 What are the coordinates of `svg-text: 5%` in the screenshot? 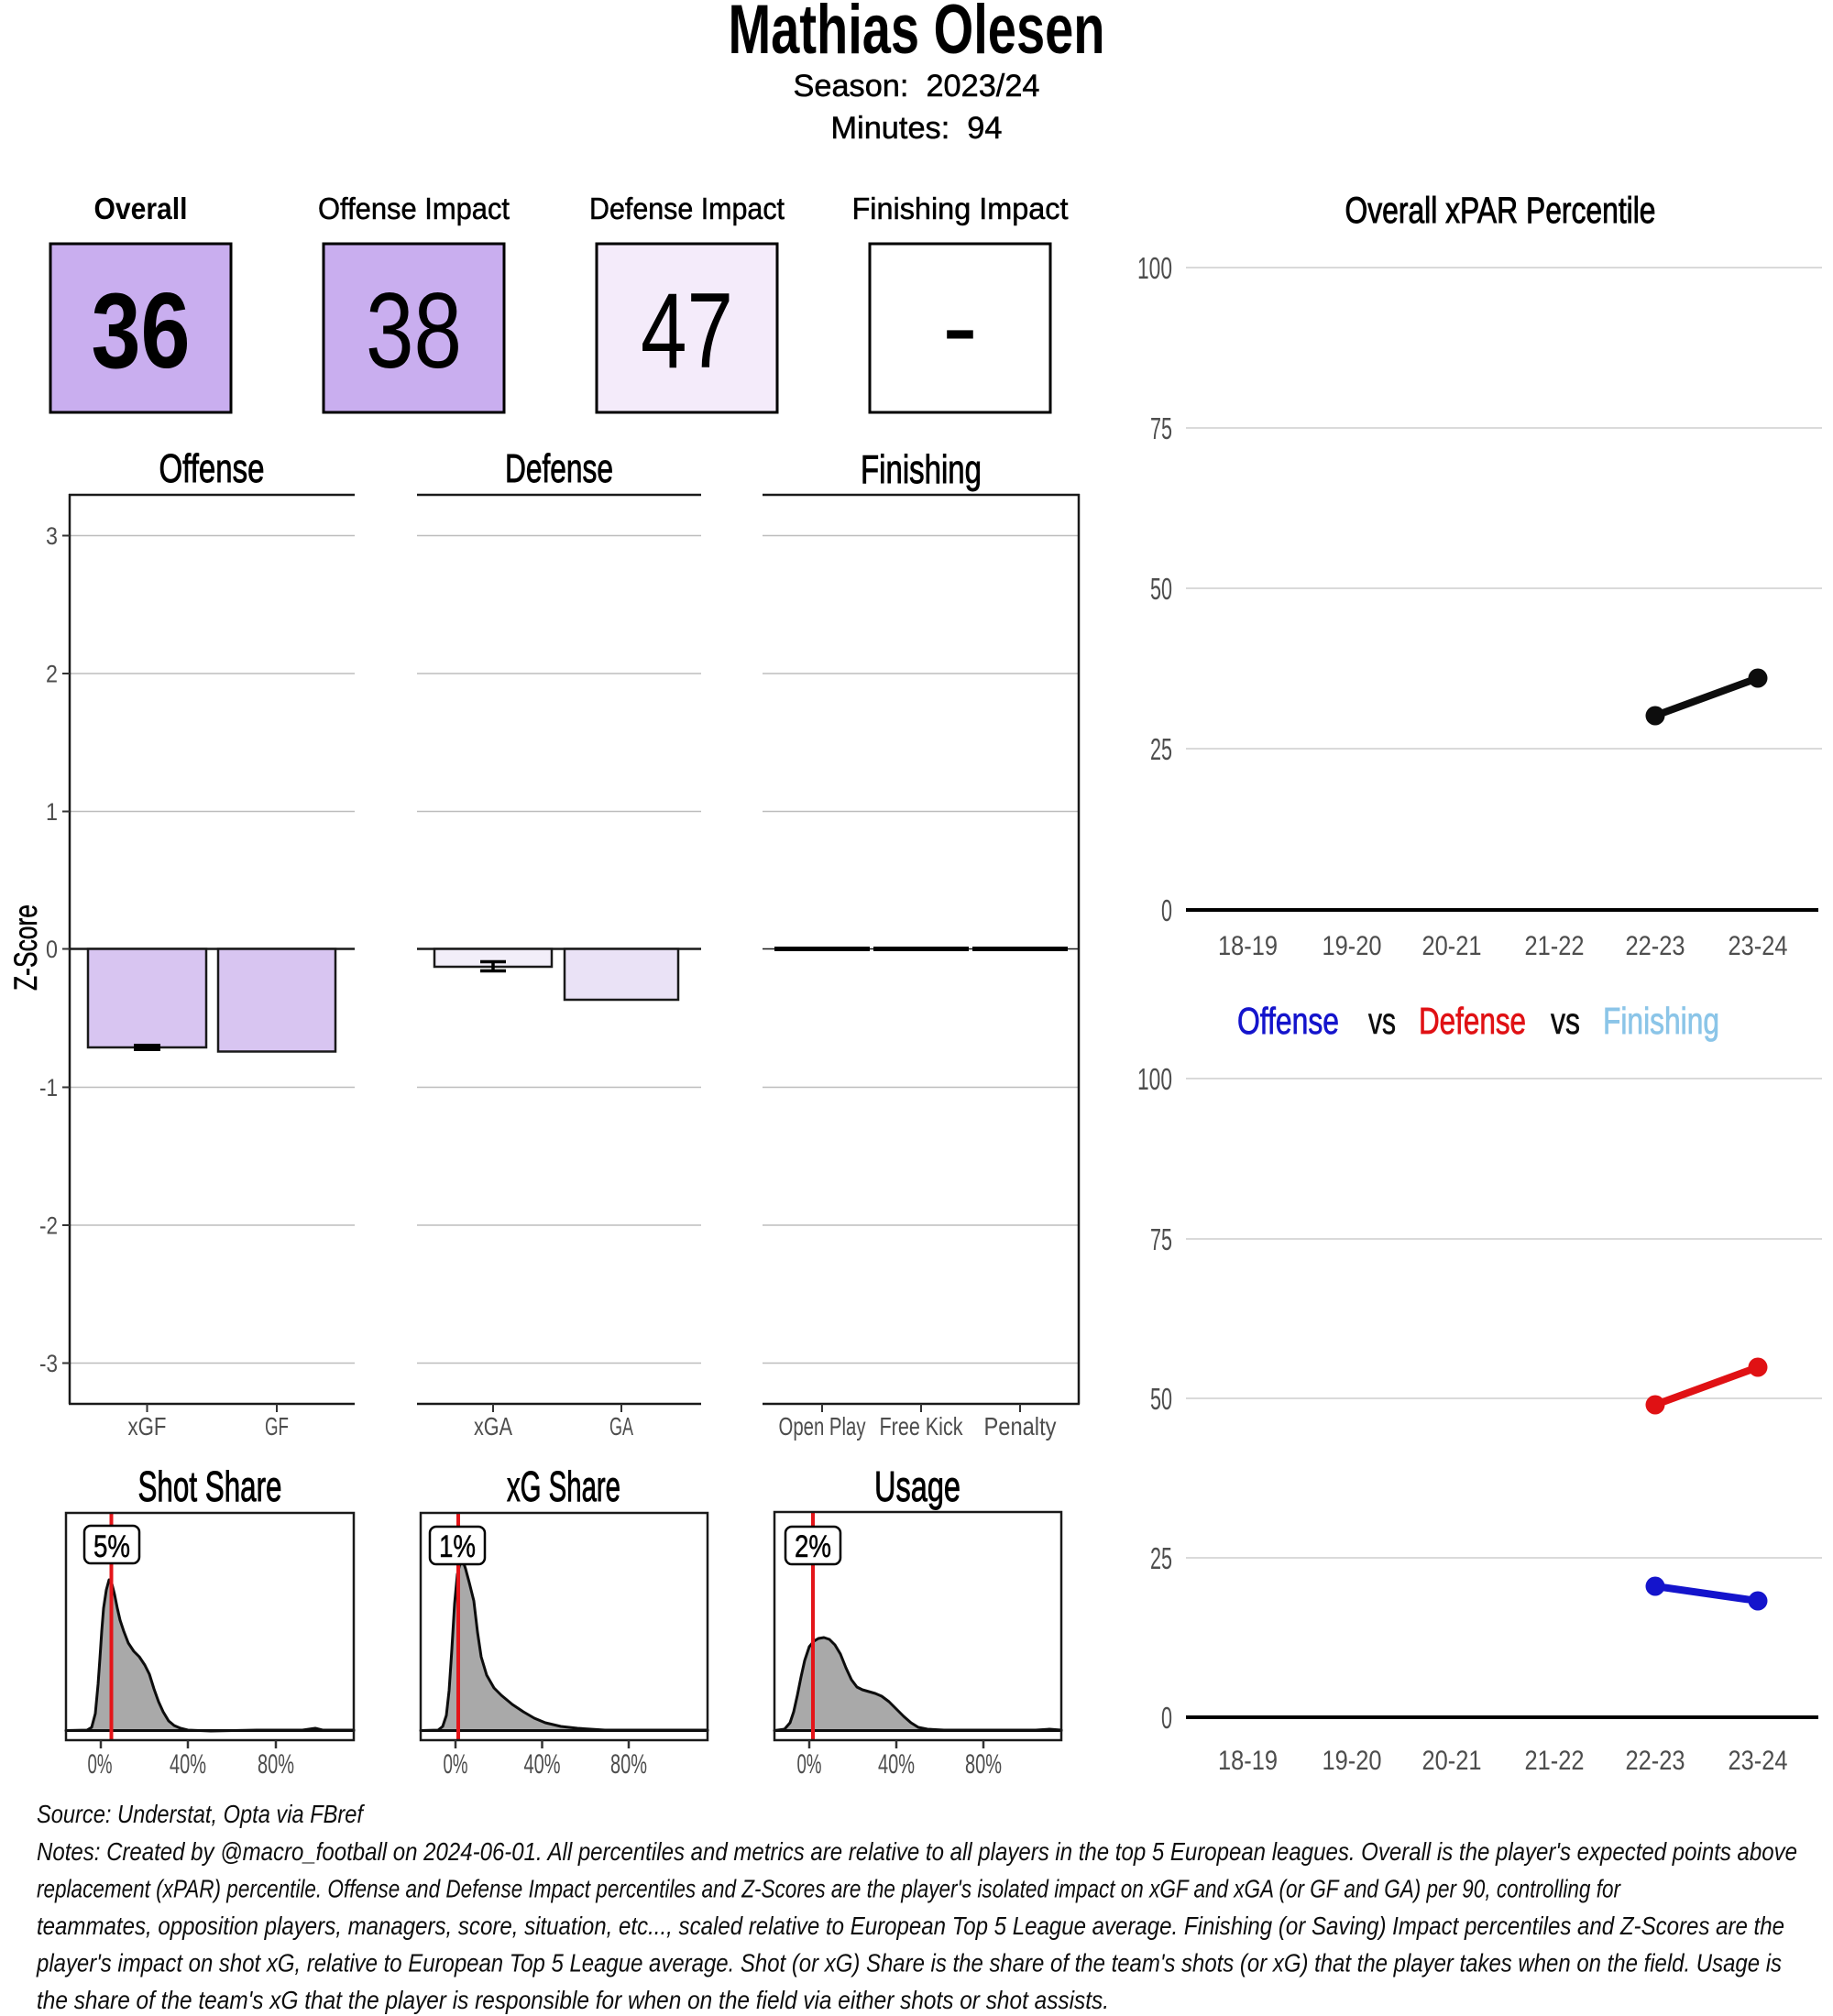 It's located at (111, 1546).